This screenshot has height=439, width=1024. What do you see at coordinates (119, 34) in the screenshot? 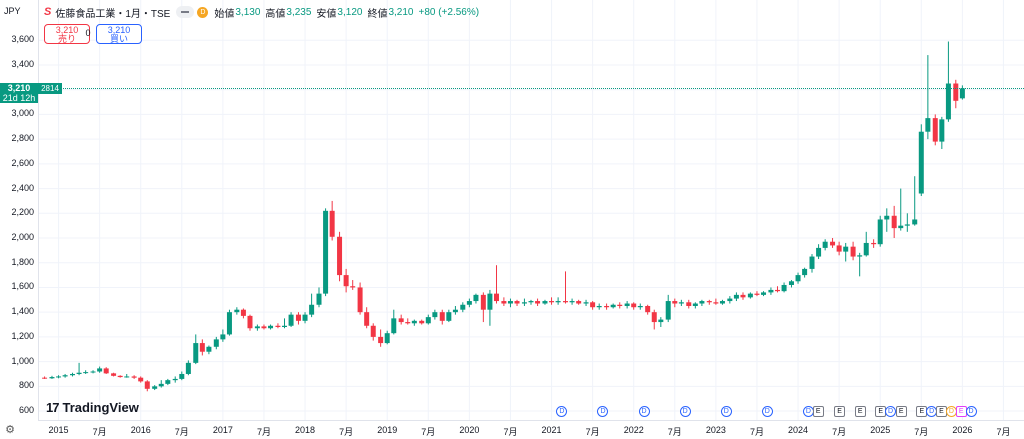
I see `buy-button: 3,210 買い` at bounding box center [119, 34].